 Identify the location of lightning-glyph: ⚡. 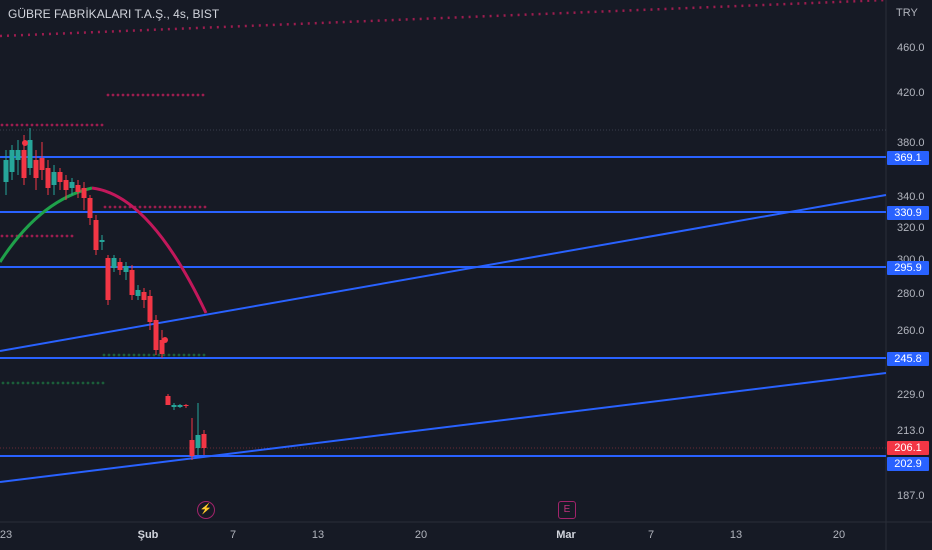
(206, 509).